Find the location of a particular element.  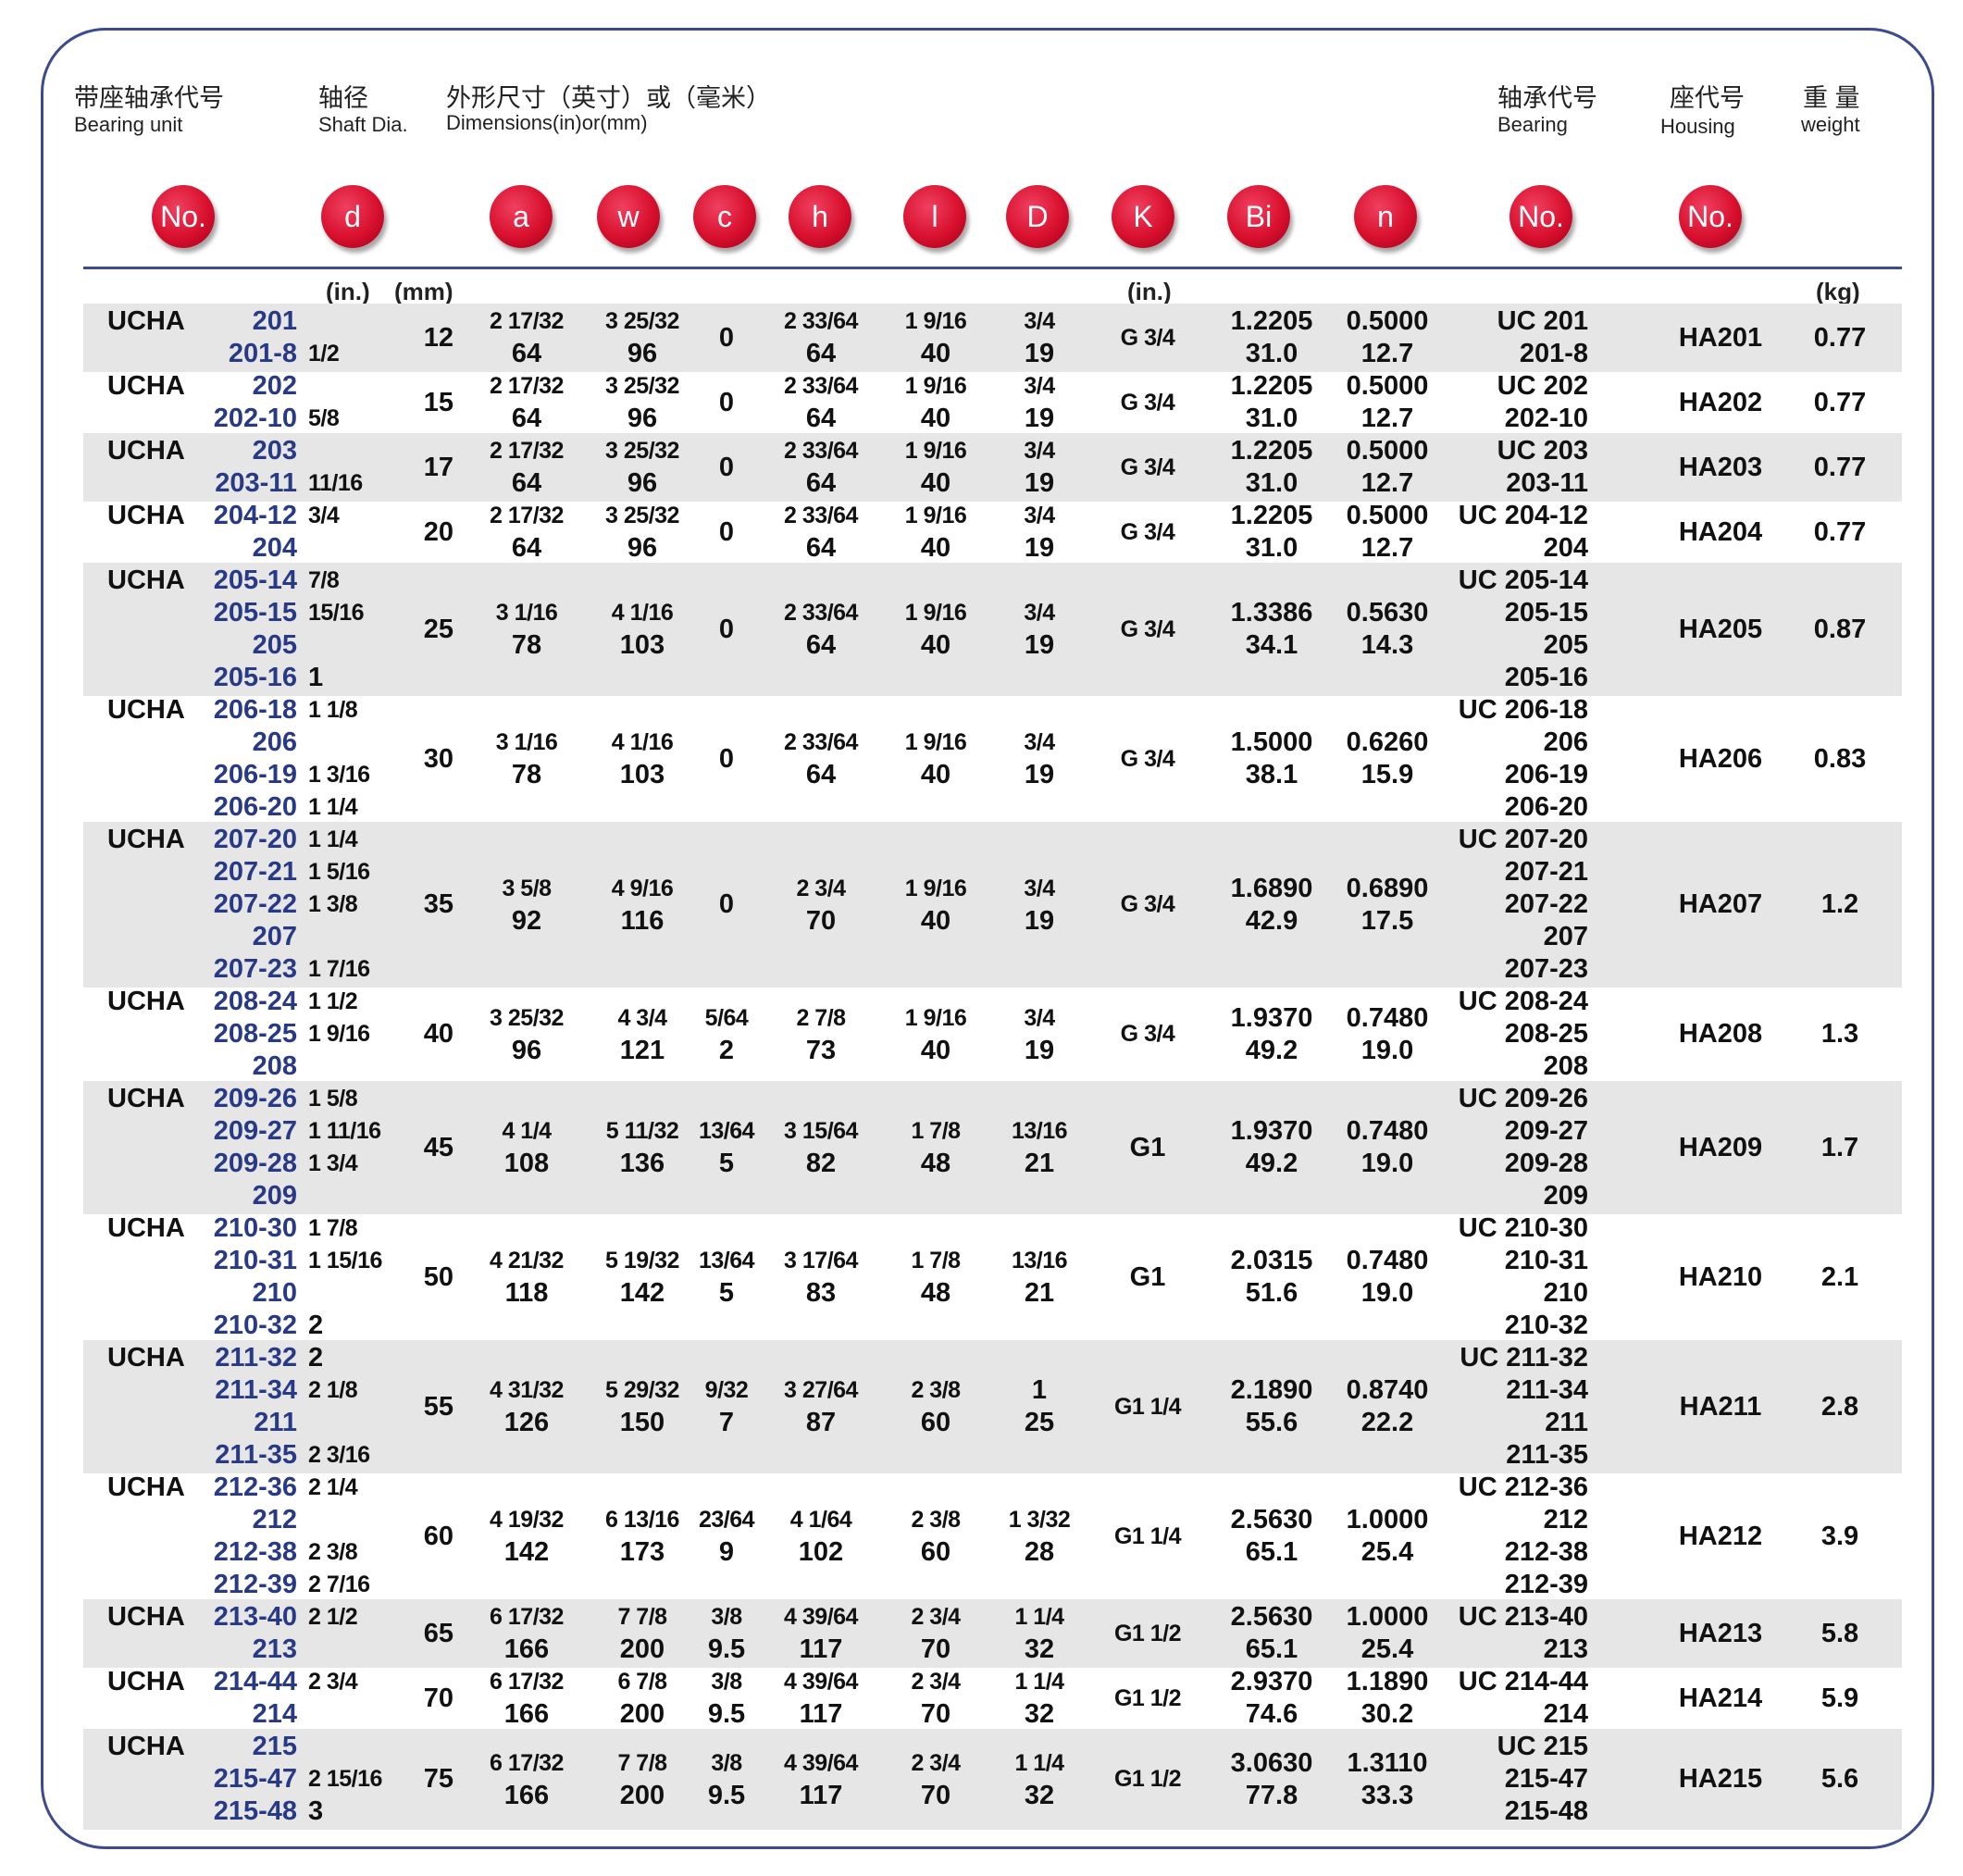

dim-Bi: 1.9370 is located at coordinates (1271, 1017).